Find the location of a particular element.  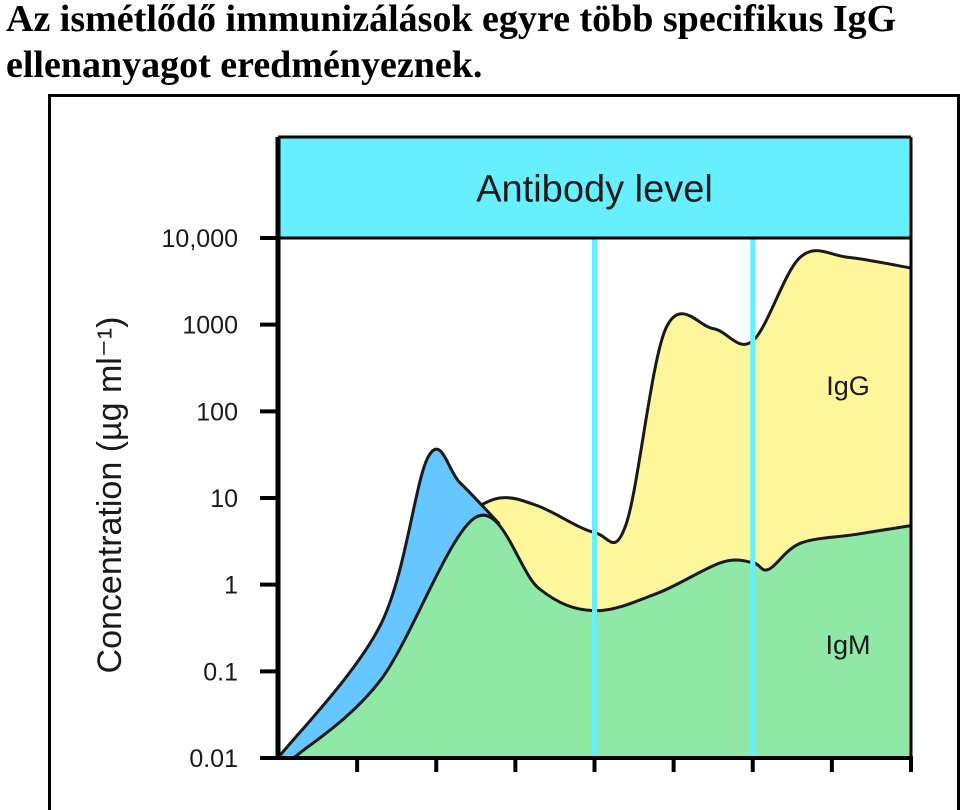

chart-header-band is located at coordinates (594, 187).